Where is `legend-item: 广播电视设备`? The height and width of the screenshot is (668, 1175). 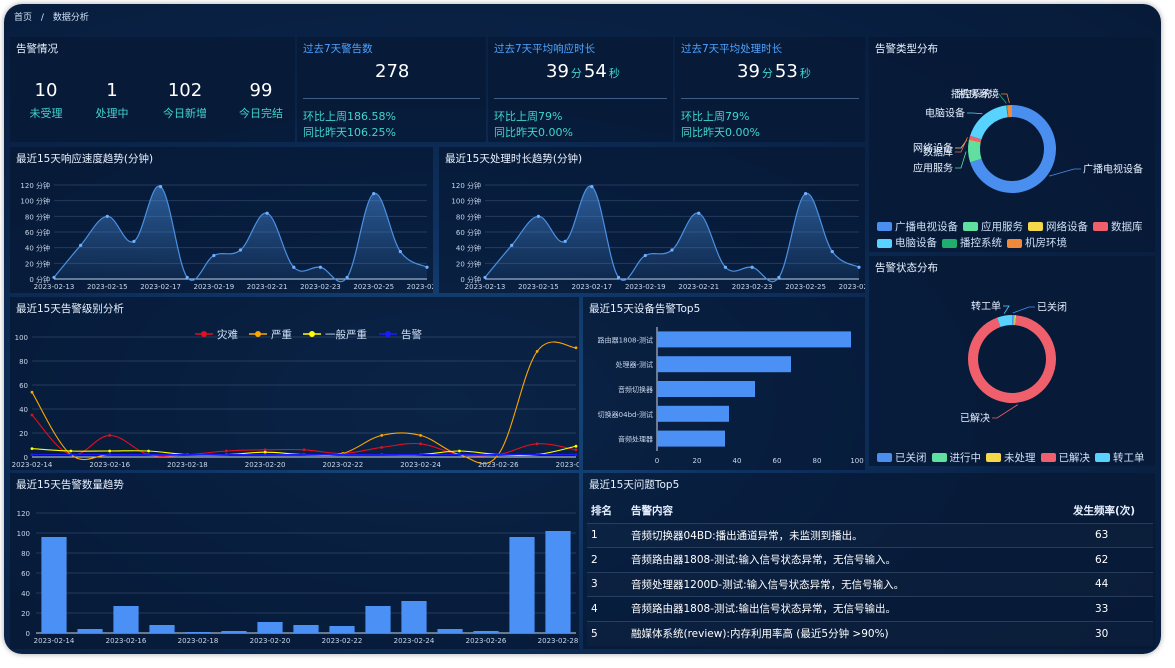 legend-item: 广播电视设备 is located at coordinates (917, 227).